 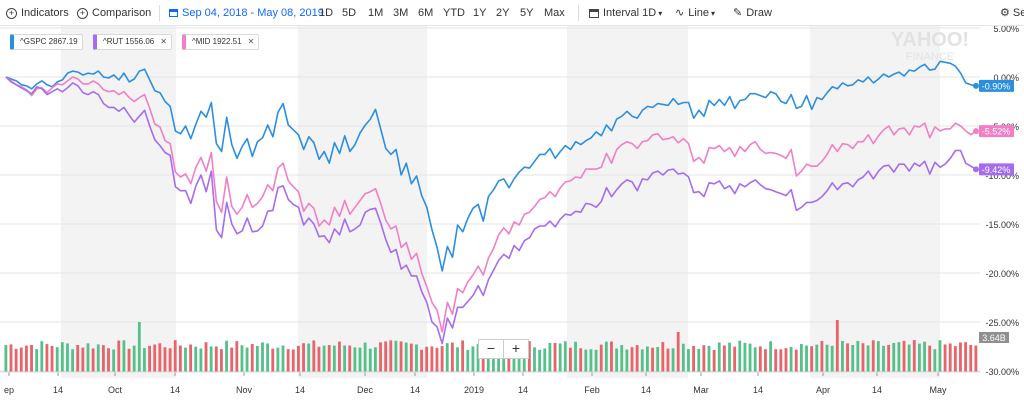 What do you see at coordinates (349, 13) in the screenshot?
I see `range-5d: 5D` at bounding box center [349, 13].